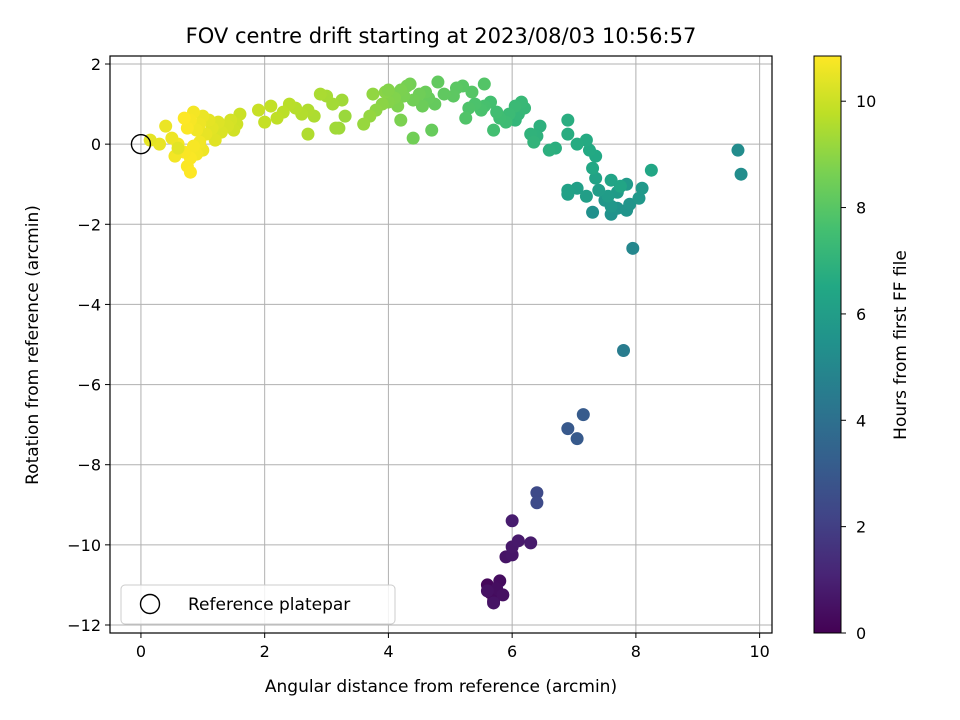 The image size is (960, 720). I want to click on colorbar-tick-label: 10, so click(866, 101).